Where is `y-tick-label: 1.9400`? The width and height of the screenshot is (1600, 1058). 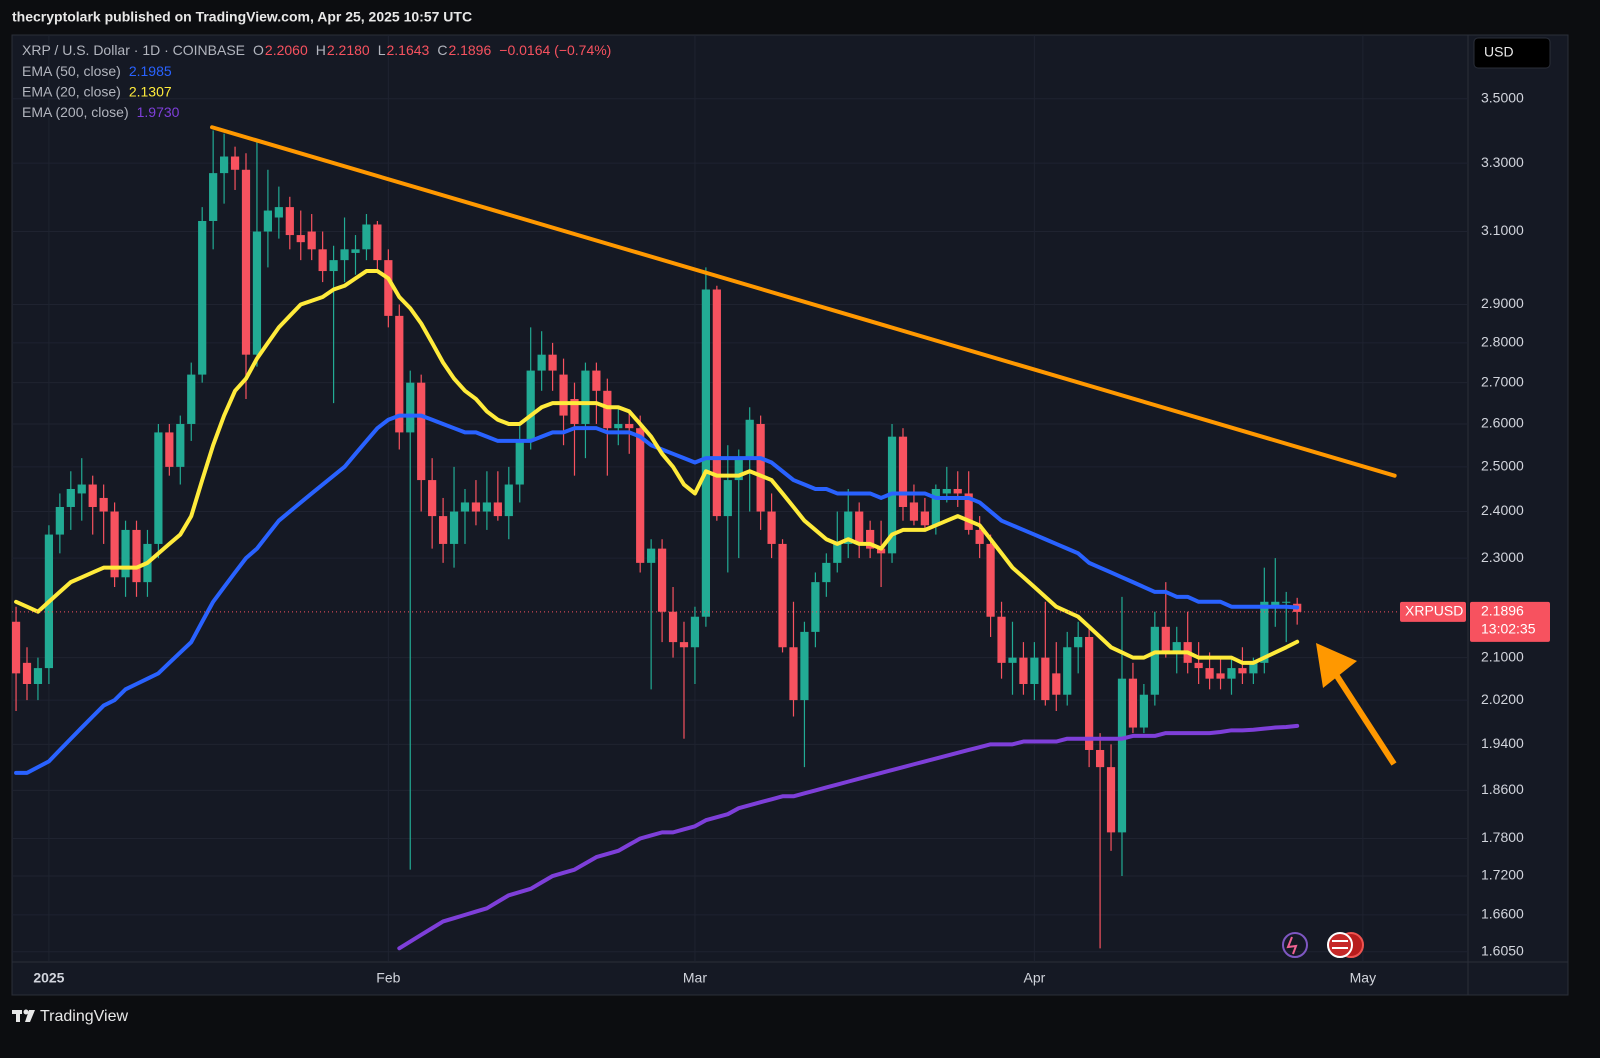
y-tick-label: 1.9400 is located at coordinates (1502, 743).